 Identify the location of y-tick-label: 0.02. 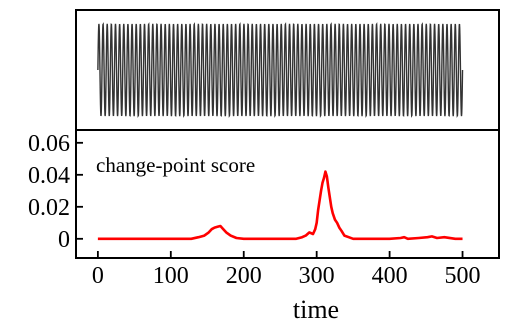
(49, 208).